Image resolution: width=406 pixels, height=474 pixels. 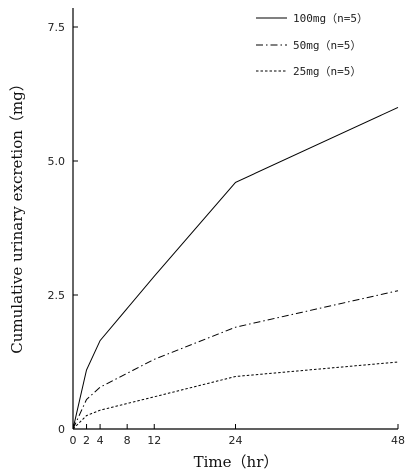 What do you see at coordinates (154, 440) in the screenshot?
I see `x-tick-label: 12` at bounding box center [154, 440].